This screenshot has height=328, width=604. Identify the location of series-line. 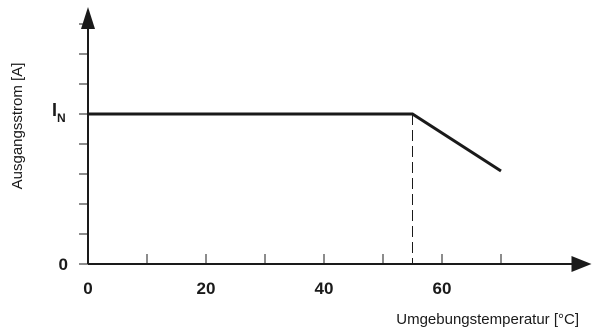
(295, 142).